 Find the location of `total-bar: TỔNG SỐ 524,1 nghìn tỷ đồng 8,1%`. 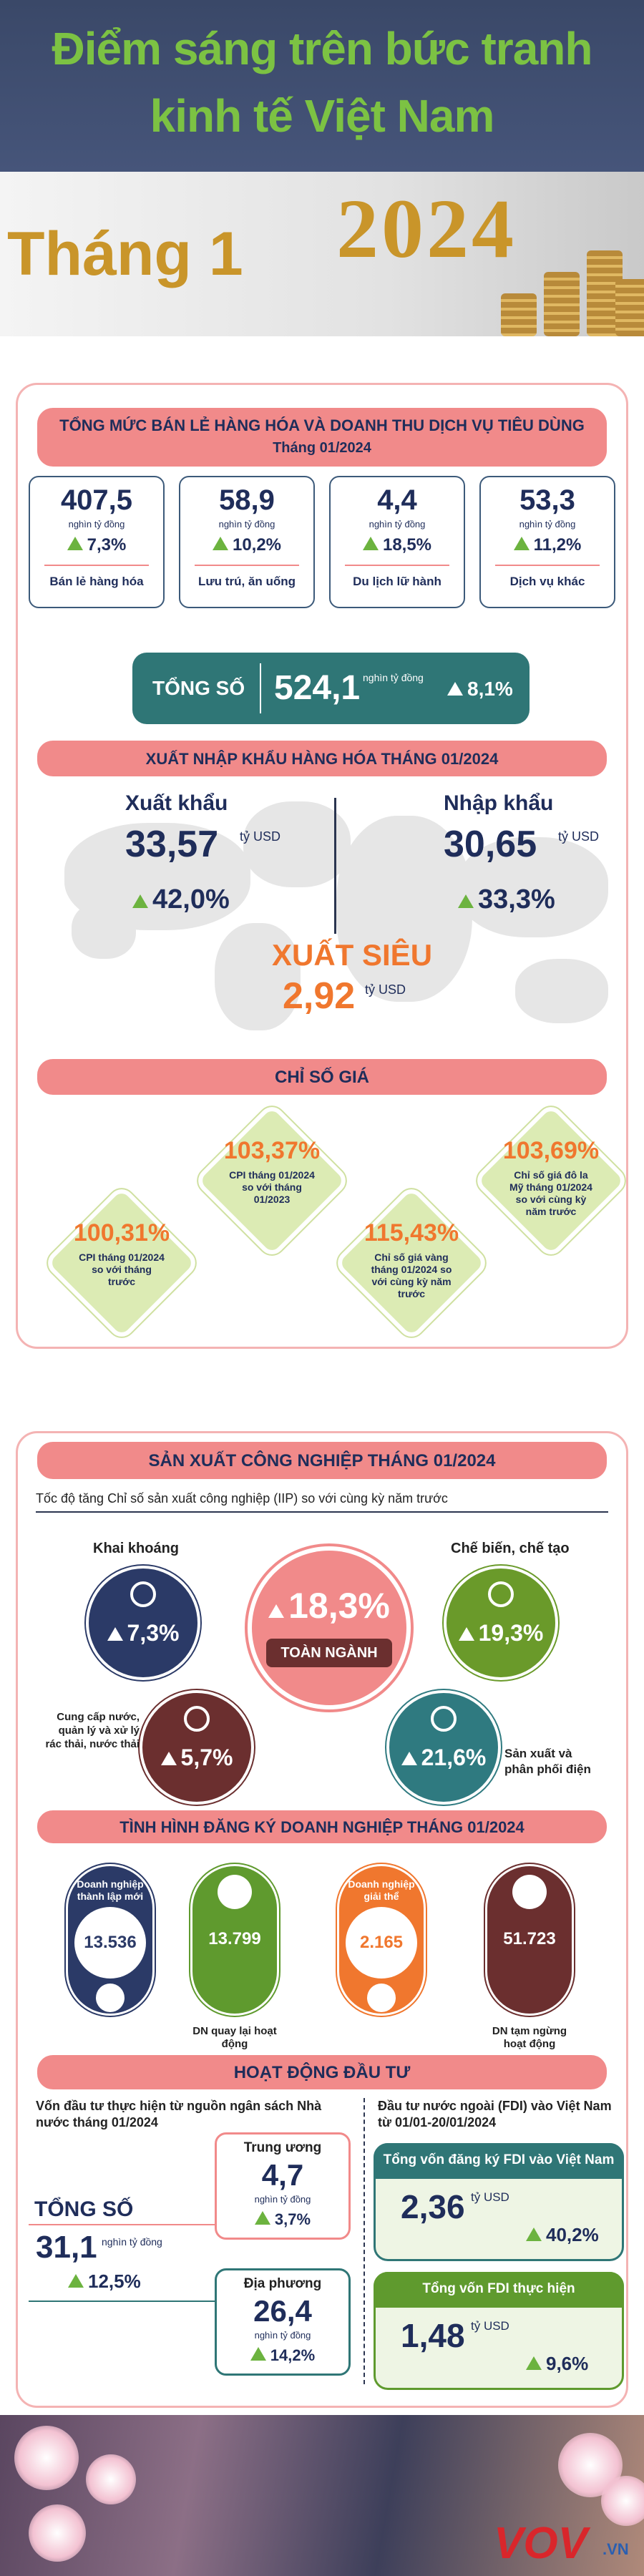

total-bar: TỔNG SỐ 524,1 nghìn tỷ đồng 8,1% is located at coordinates (331, 688).